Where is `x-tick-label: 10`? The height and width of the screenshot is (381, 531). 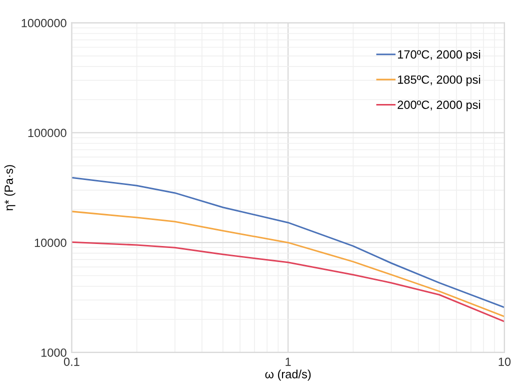
x-tick-label: 10 is located at coordinates (504, 362).